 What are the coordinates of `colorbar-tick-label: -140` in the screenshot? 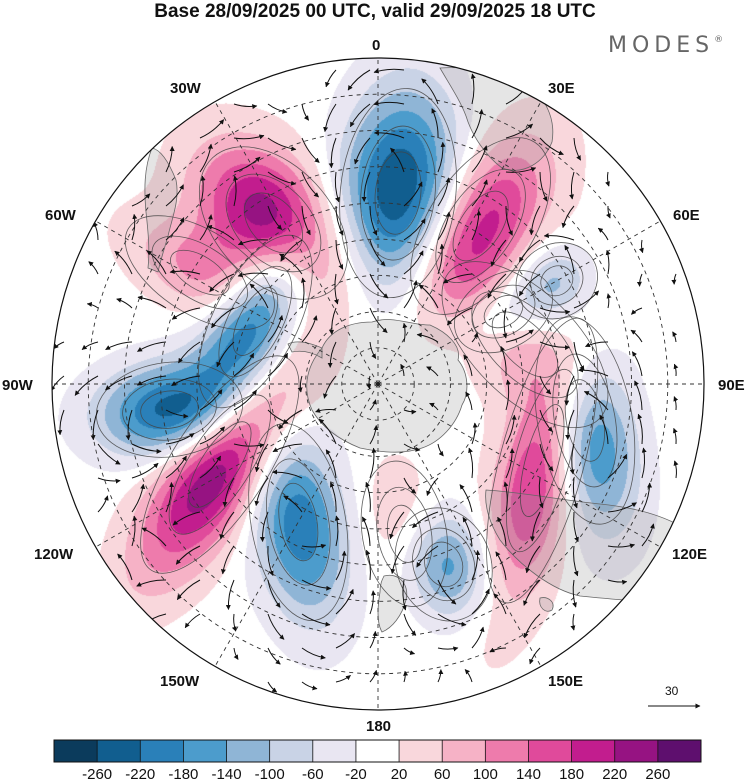 It's located at (226, 774).